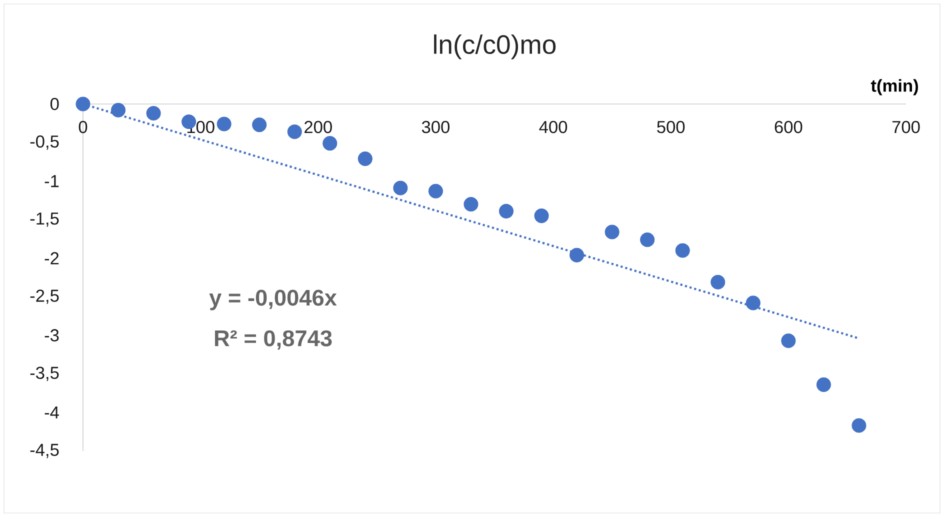 The width and height of the screenshot is (944, 517). Describe the element at coordinates (273, 300) in the screenshot. I see `annotation: y = -0,0046x` at that location.